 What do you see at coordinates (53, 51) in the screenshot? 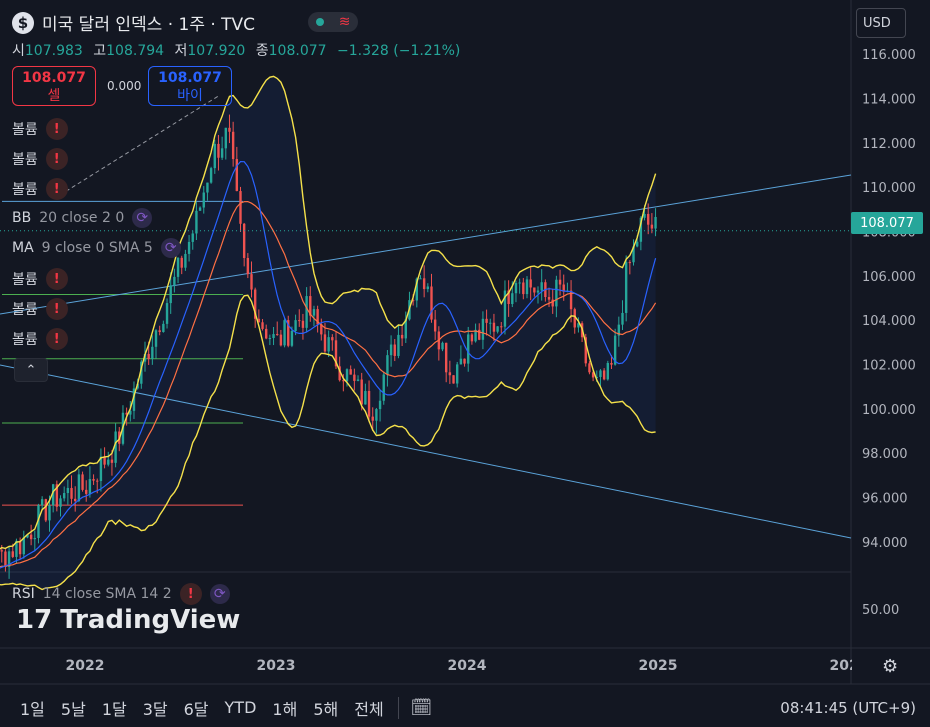
I see `open-value: 107.983` at bounding box center [53, 51].